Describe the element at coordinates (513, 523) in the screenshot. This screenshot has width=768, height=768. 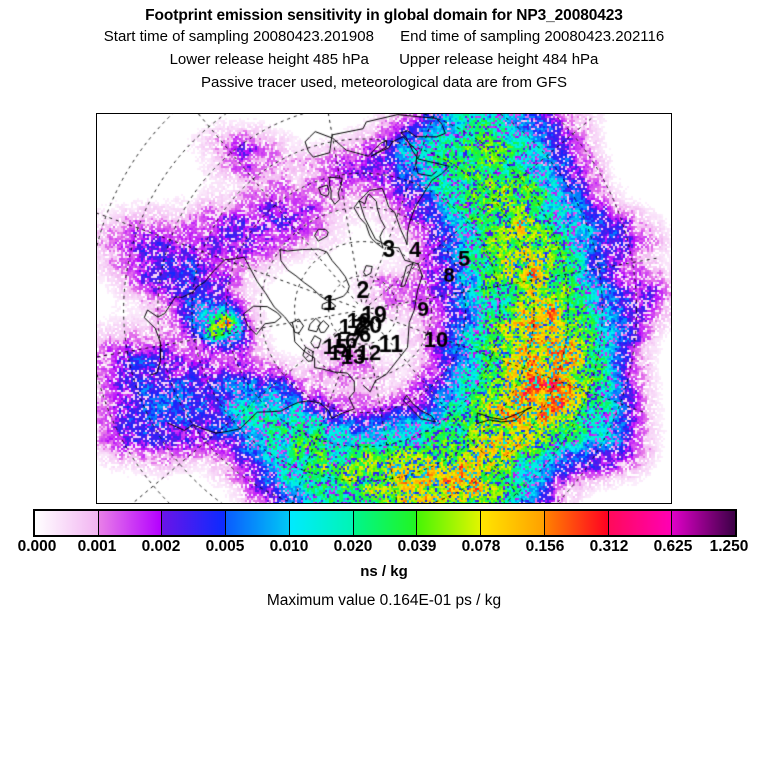
I see `colorbar-band-yellow-to-orange` at that location.